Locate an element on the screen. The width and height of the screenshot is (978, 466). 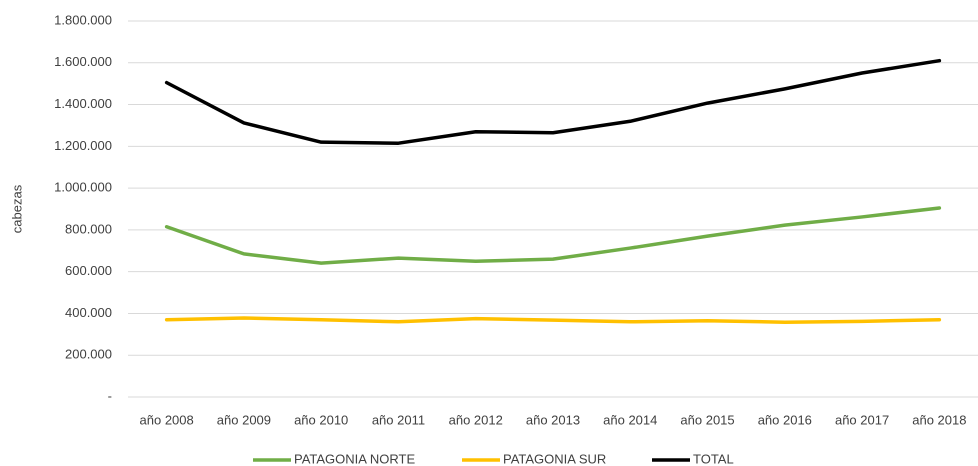
legend-label: TOTAL is located at coordinates (713, 458).